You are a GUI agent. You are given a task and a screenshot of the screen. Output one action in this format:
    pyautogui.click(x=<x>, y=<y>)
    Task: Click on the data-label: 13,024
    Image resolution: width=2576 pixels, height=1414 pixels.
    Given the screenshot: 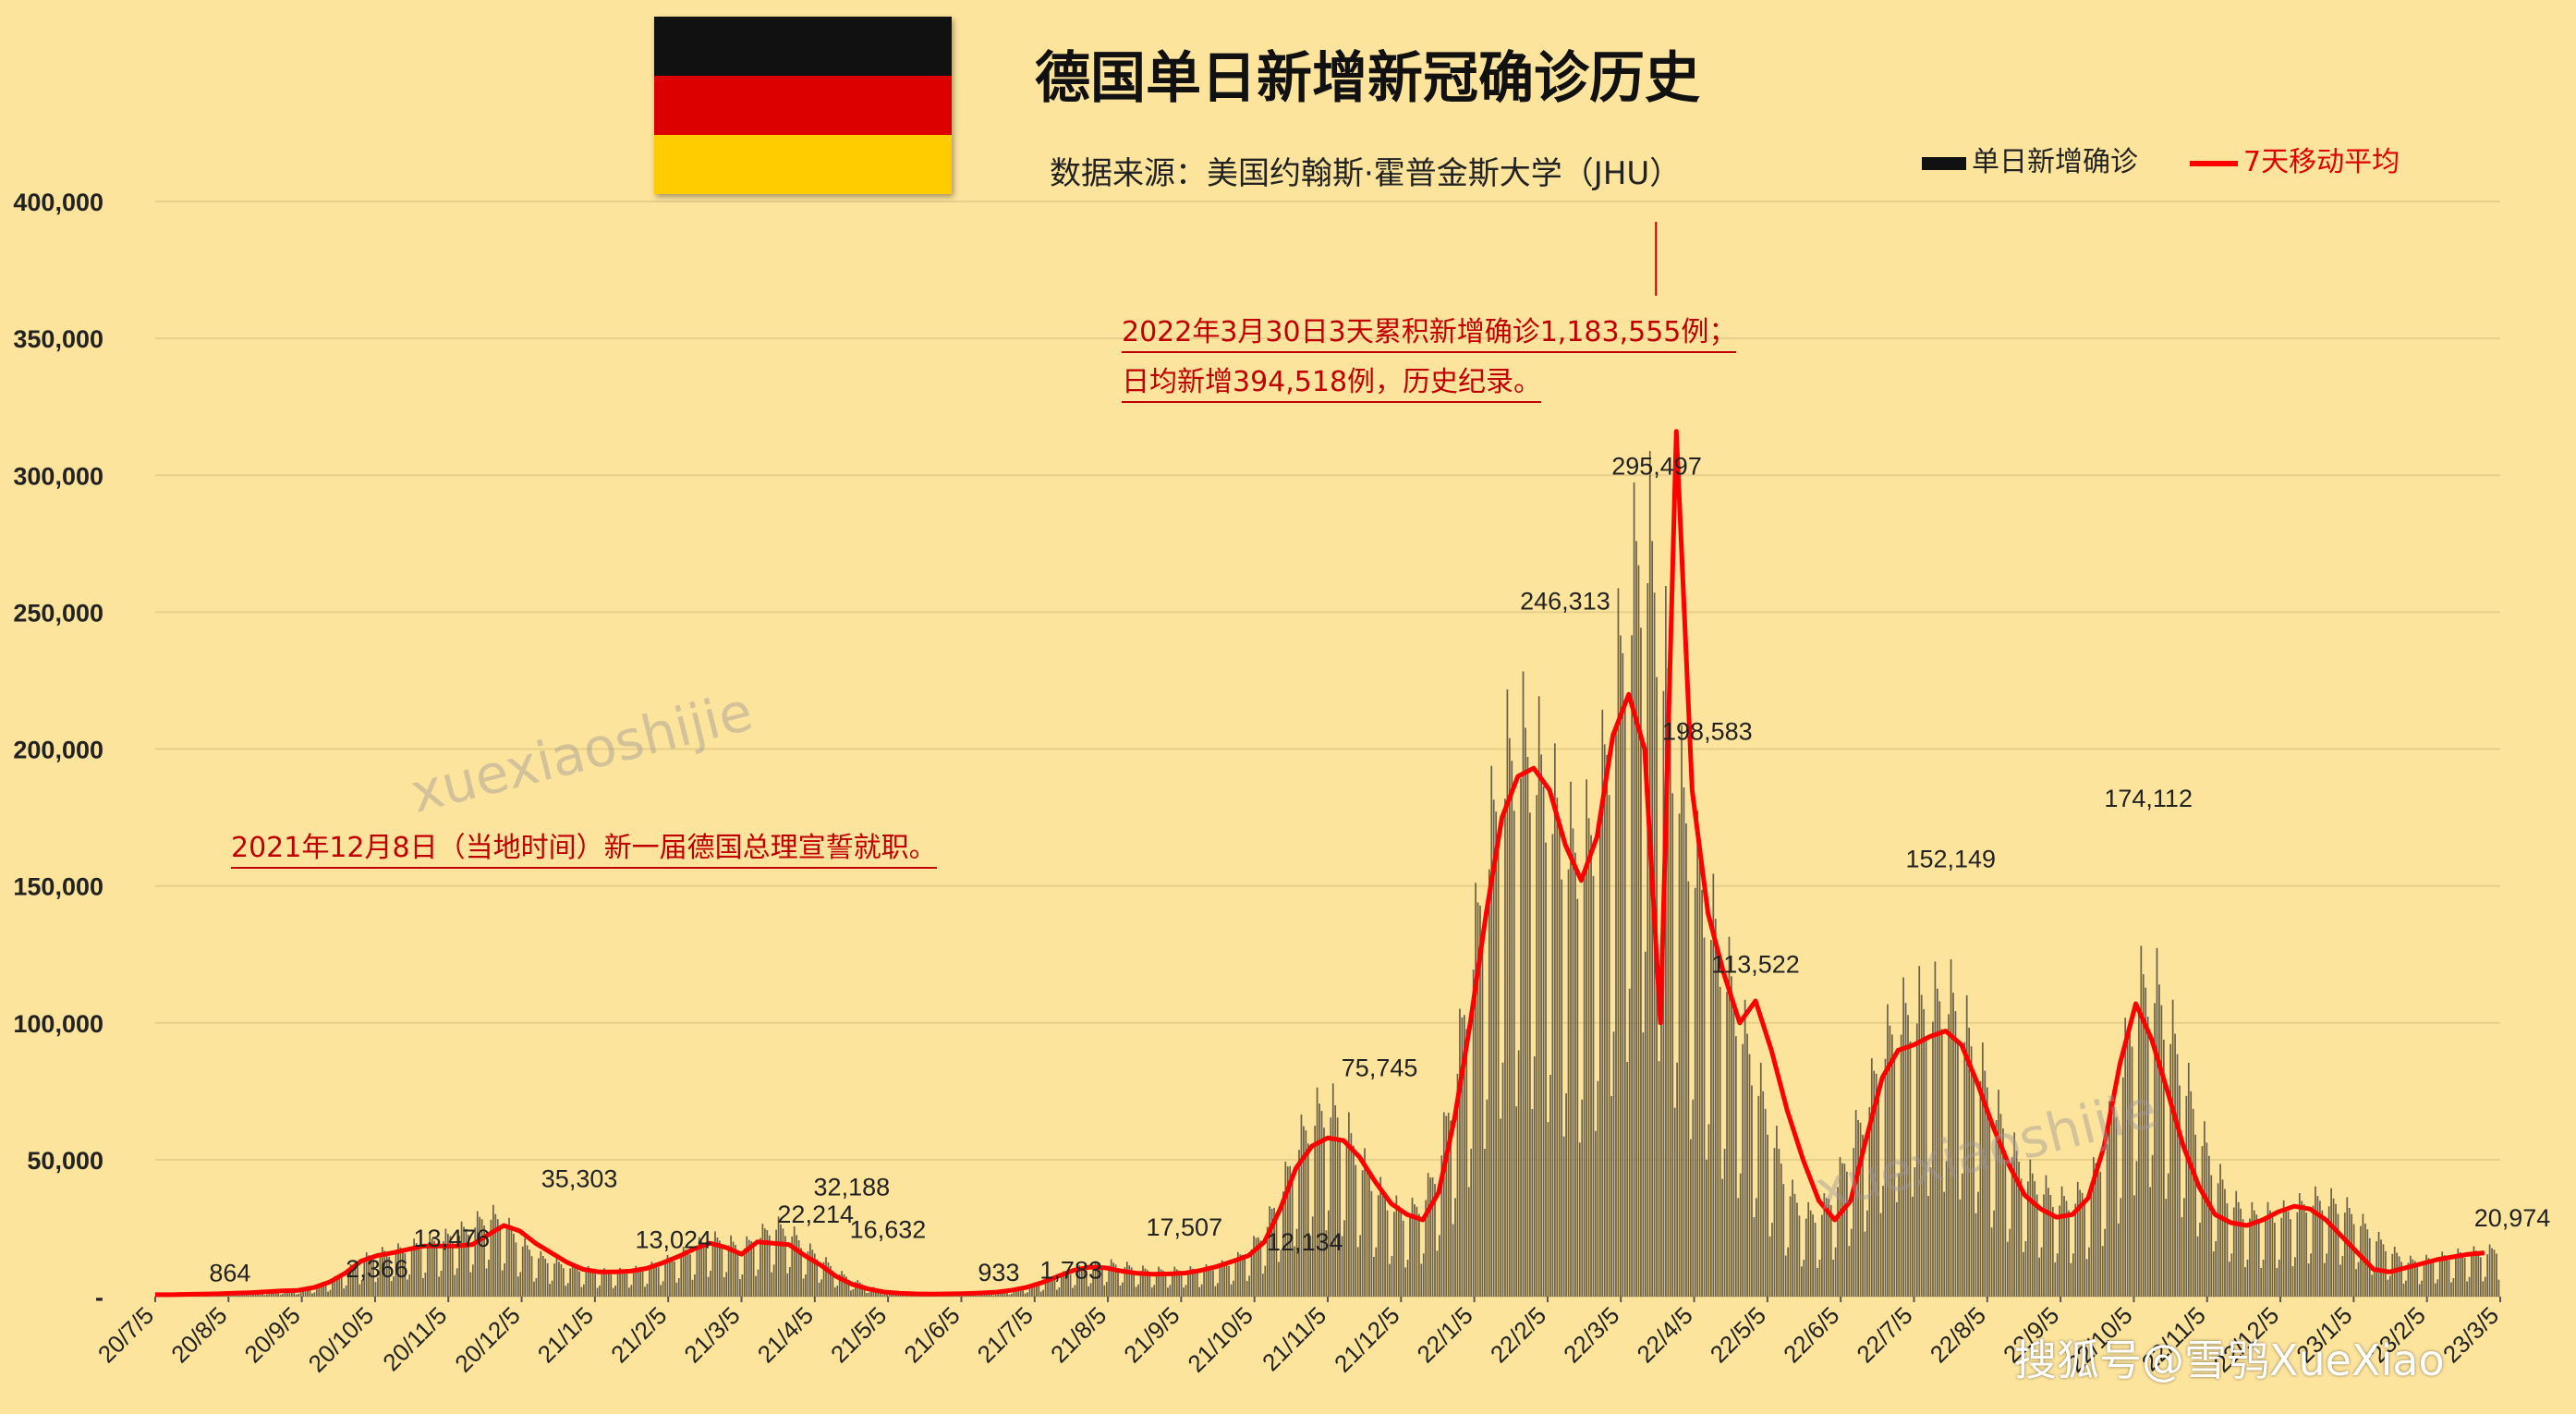 What is the action you would take?
    pyautogui.click(x=674, y=1239)
    